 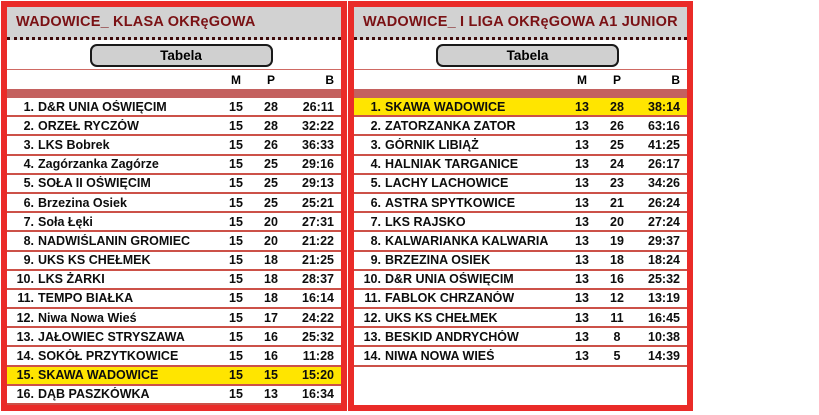 What do you see at coordinates (664, 298) in the screenshot?
I see `goals-value: 13:19` at bounding box center [664, 298].